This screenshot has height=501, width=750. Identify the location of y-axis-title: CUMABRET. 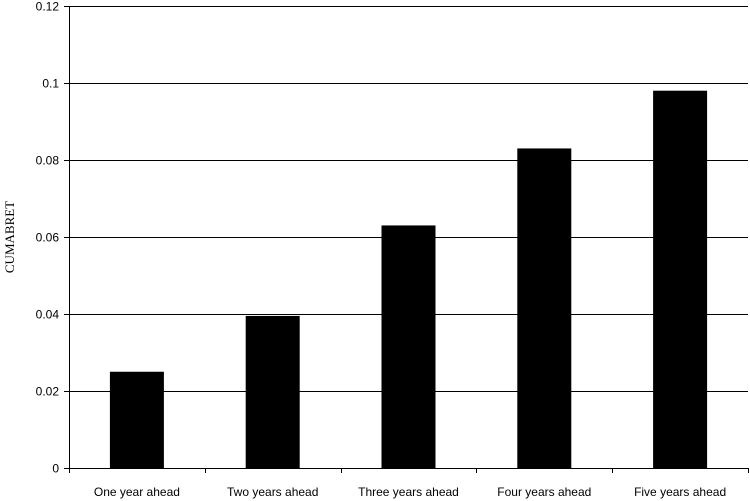
(9, 237).